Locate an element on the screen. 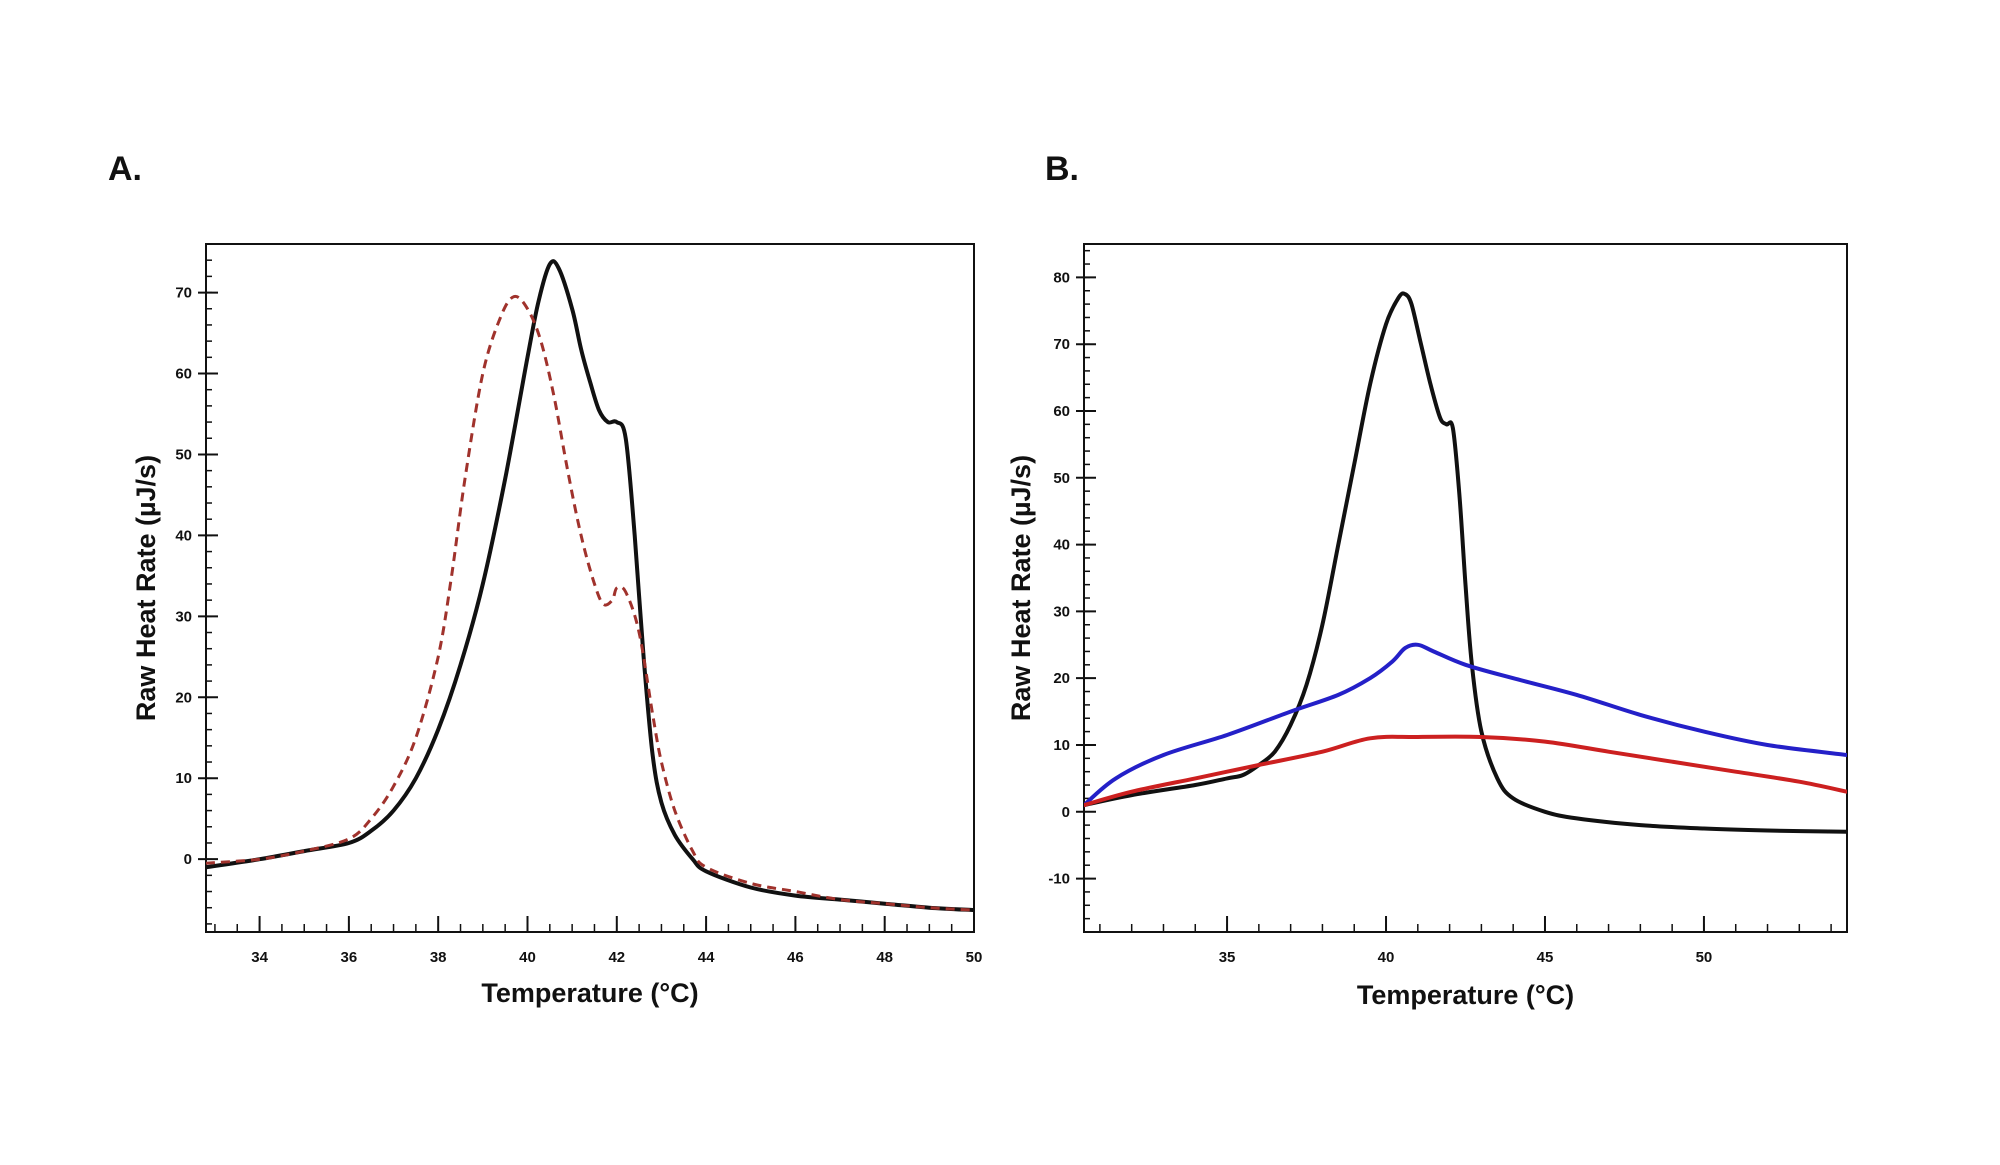 The height and width of the screenshot is (1165, 2000). x-tick-label: 45 is located at coordinates (1545, 957).